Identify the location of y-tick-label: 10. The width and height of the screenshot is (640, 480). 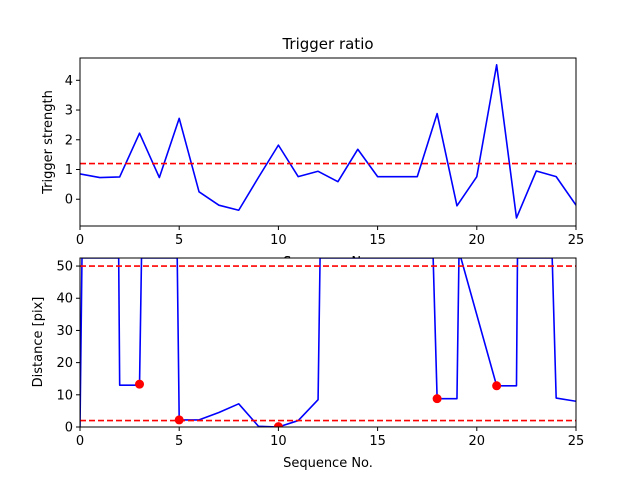
(64, 395).